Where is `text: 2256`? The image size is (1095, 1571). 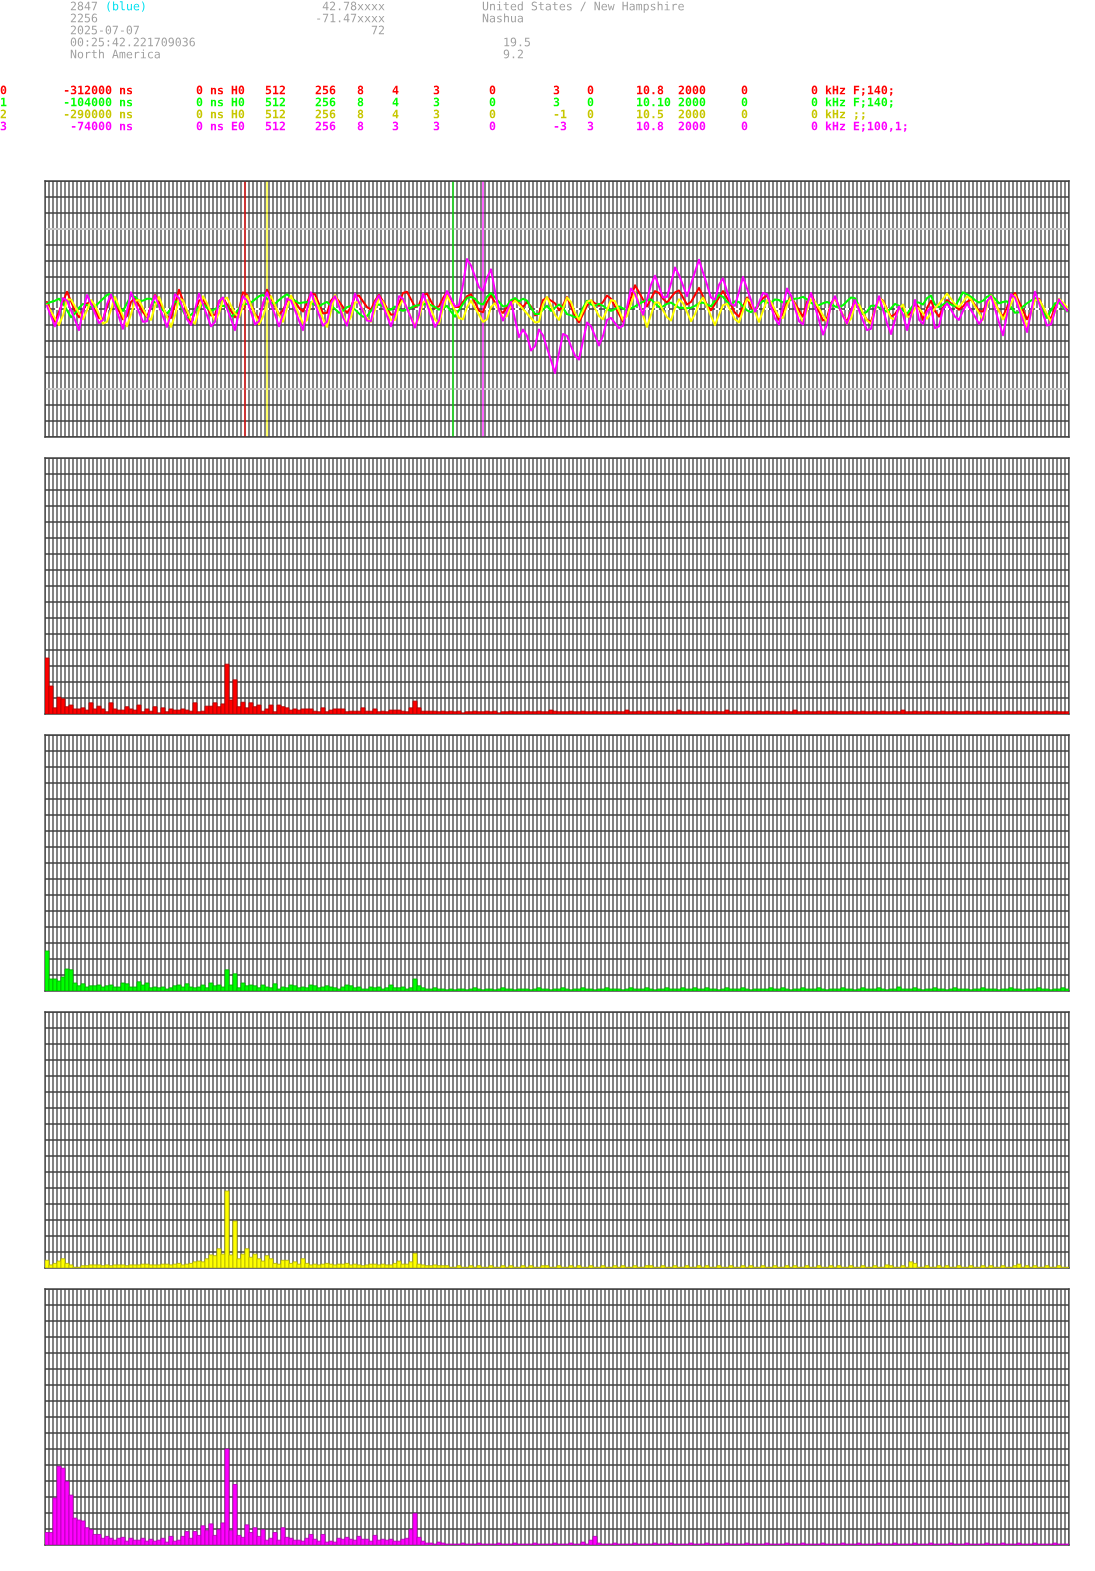 text: 2256 is located at coordinates (84, 18).